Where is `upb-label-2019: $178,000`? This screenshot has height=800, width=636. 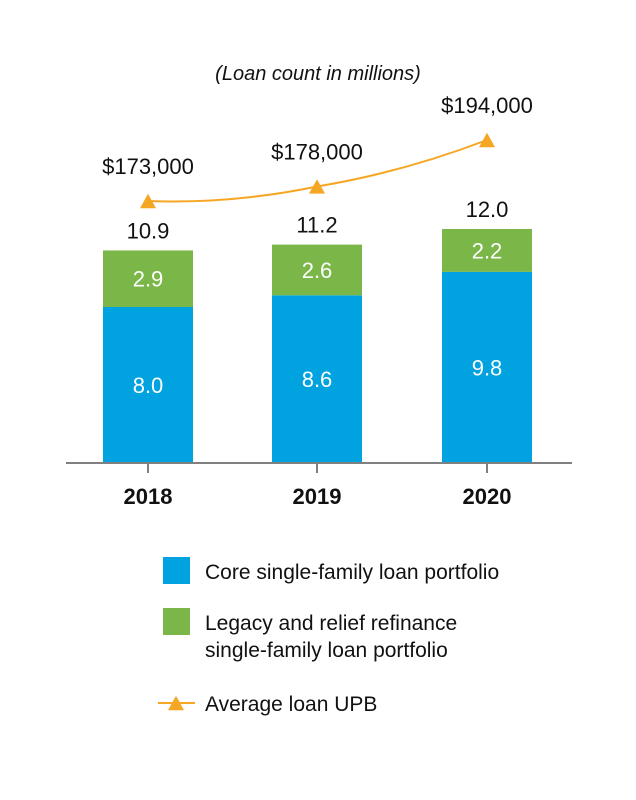
upb-label-2019: $178,000 is located at coordinates (317, 151).